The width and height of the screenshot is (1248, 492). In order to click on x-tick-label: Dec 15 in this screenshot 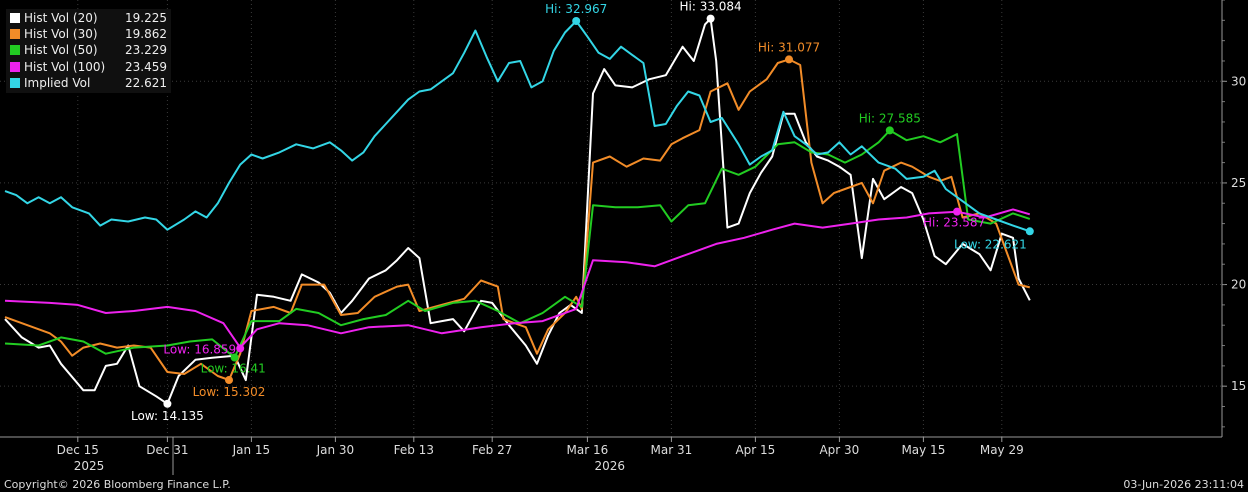, I will do `click(78, 450)`.